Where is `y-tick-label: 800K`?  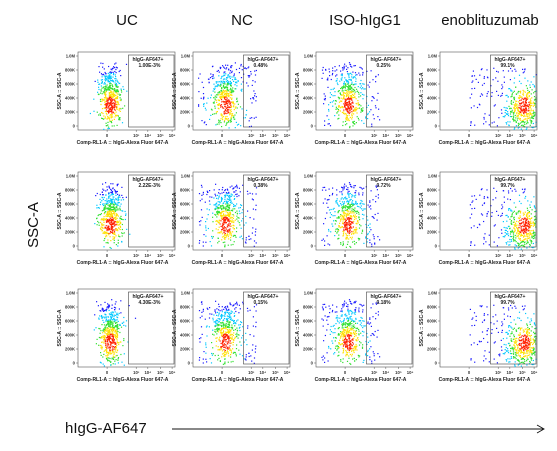
y-tick-label: 800K is located at coordinates (308, 70).